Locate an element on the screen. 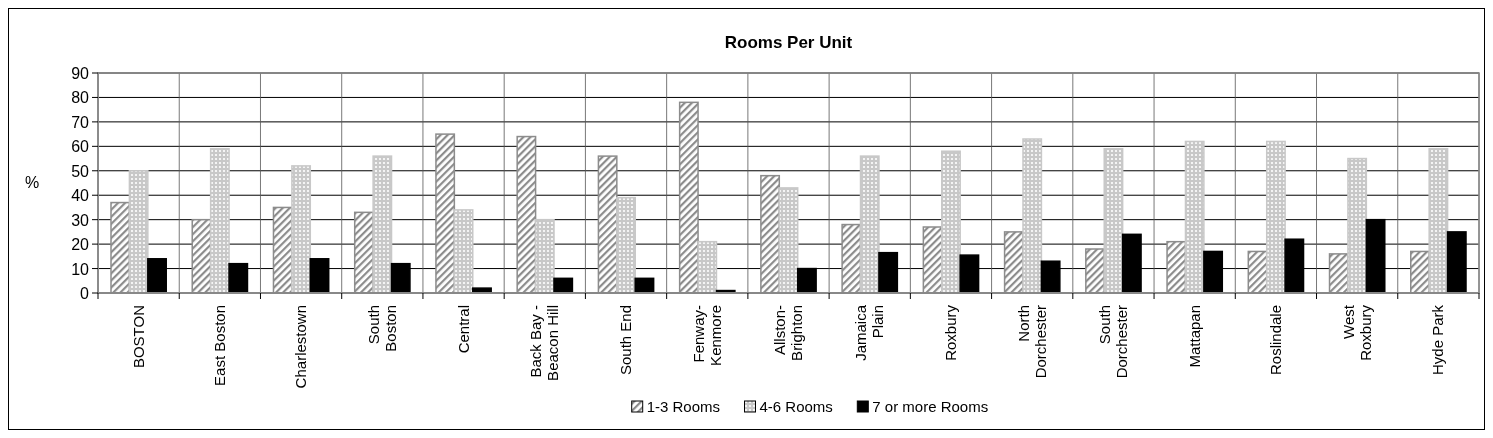 Image resolution: width=1493 pixels, height=438 pixels. x-tick-label: Fenway- Kenmore is located at coordinates (706, 335).